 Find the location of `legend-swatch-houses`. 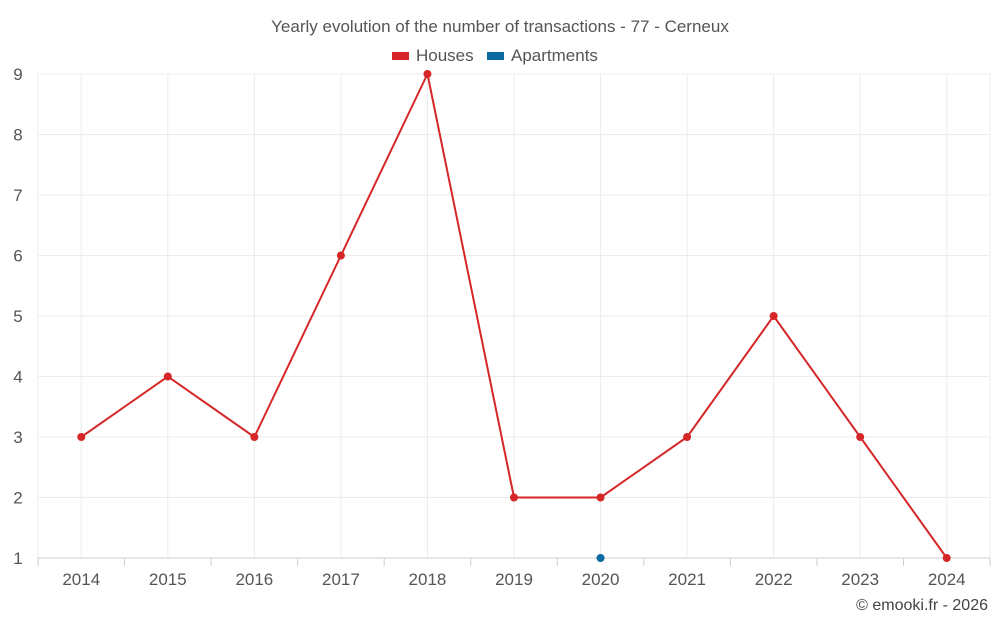

legend-swatch-houses is located at coordinates (400, 56).